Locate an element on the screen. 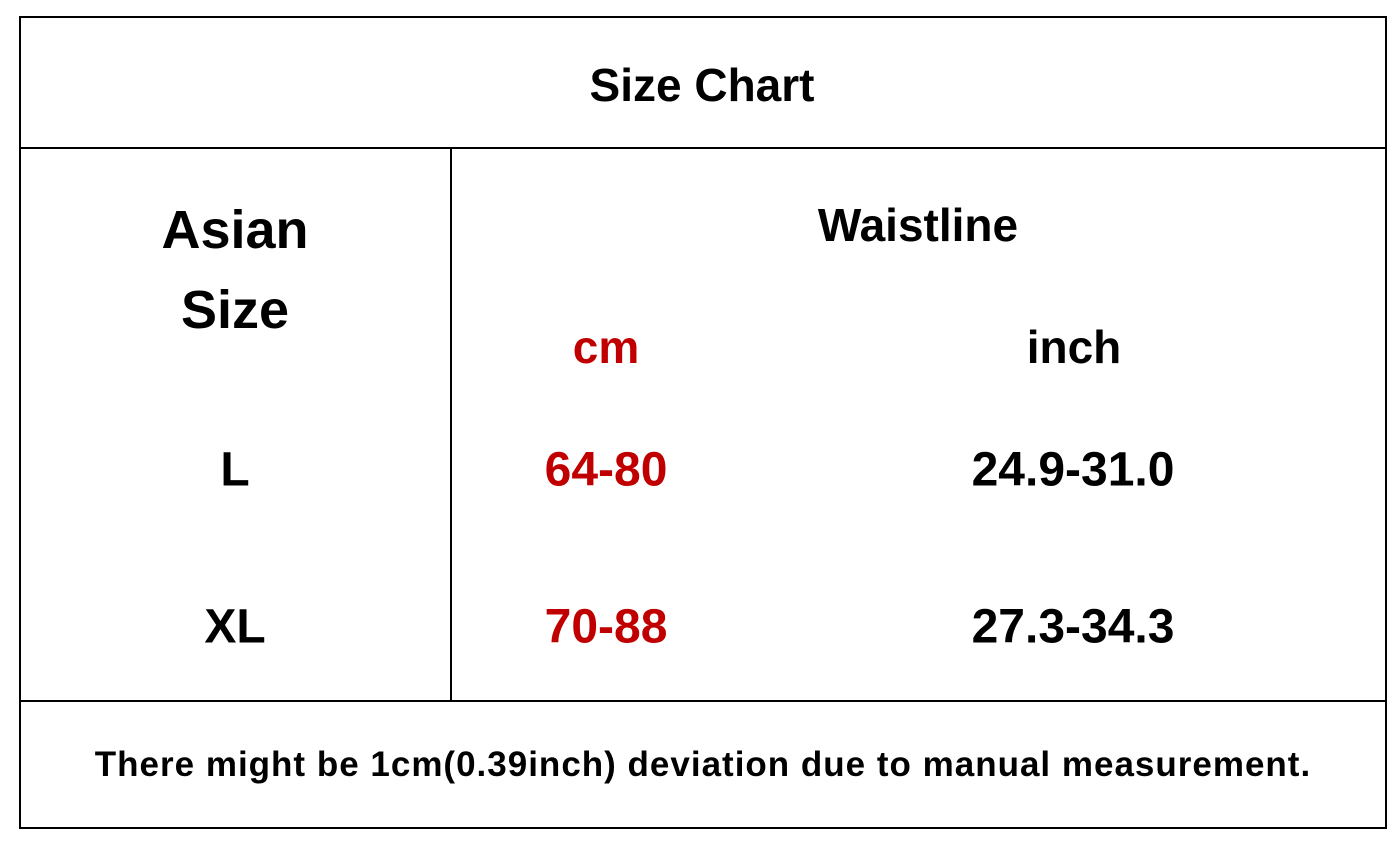  inch-cell: 27.3-34.3 is located at coordinates (1073, 627).